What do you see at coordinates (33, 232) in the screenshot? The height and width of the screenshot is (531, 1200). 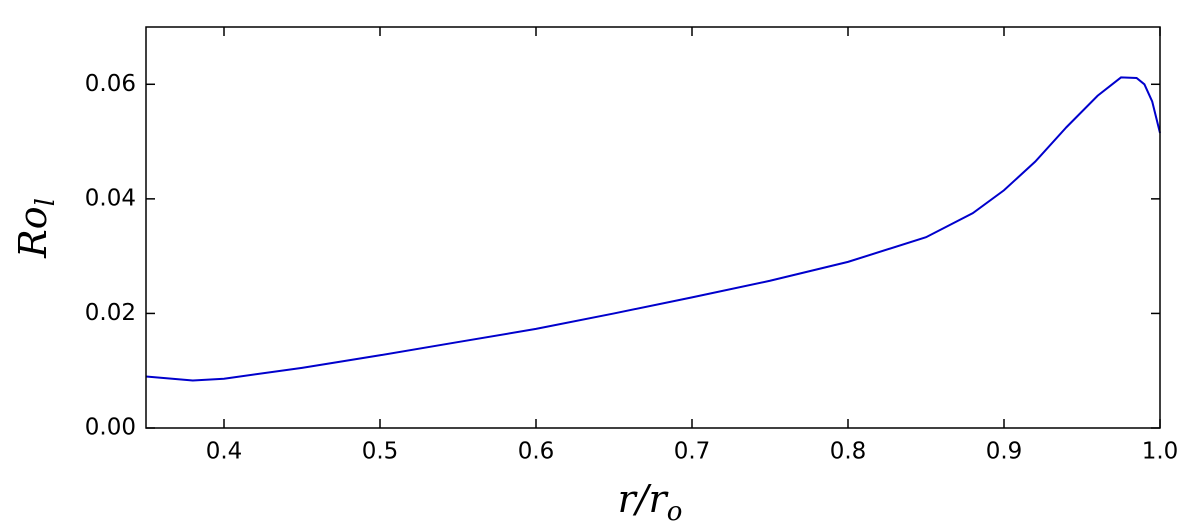 I see `y-label-base: Ro` at bounding box center [33, 232].